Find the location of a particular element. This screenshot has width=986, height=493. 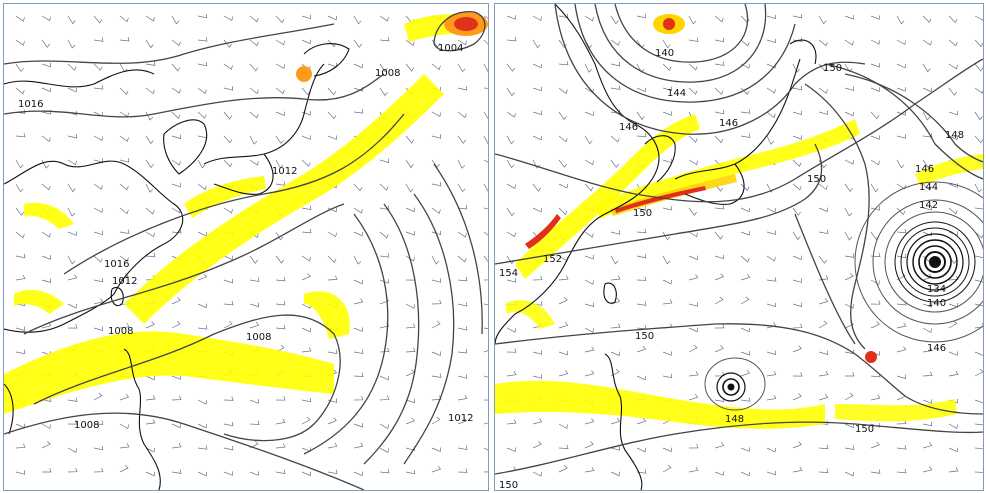

pressure-label: 1008 is located at coordinates (387, 73).